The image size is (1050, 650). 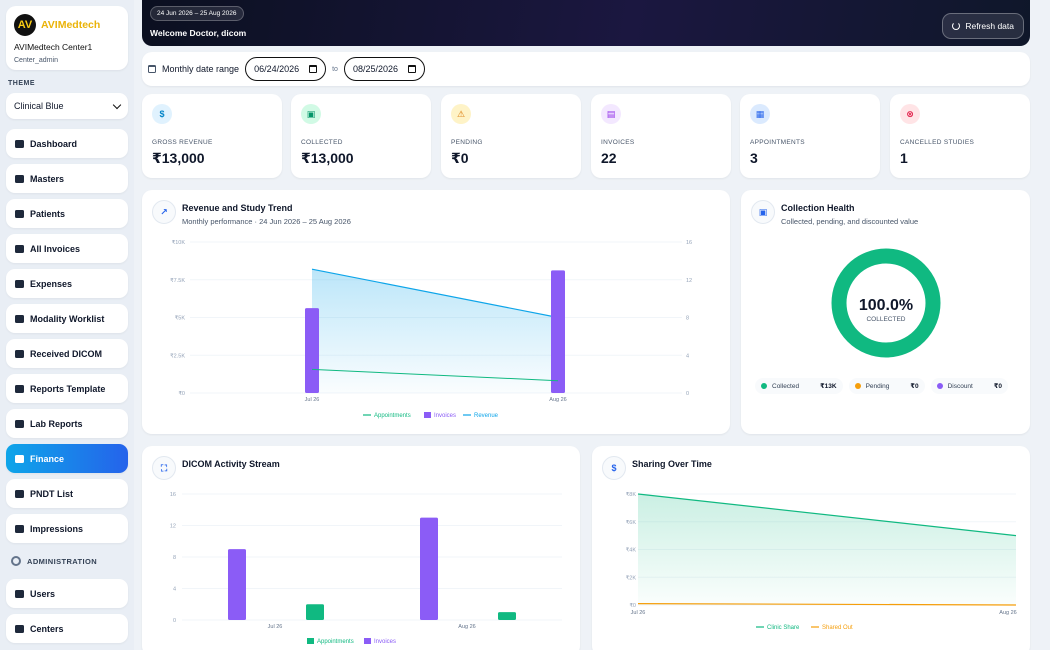 What do you see at coordinates (818, 208) in the screenshot?
I see `panel-title: Collection Health` at bounding box center [818, 208].